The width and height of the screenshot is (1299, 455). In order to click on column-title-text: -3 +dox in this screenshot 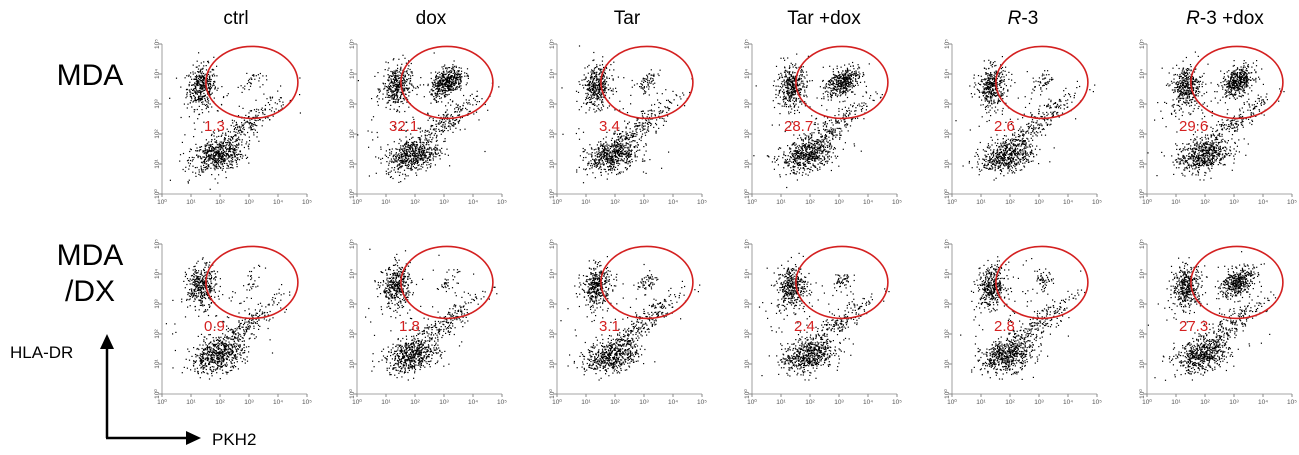, I will do `click(1231, 18)`.